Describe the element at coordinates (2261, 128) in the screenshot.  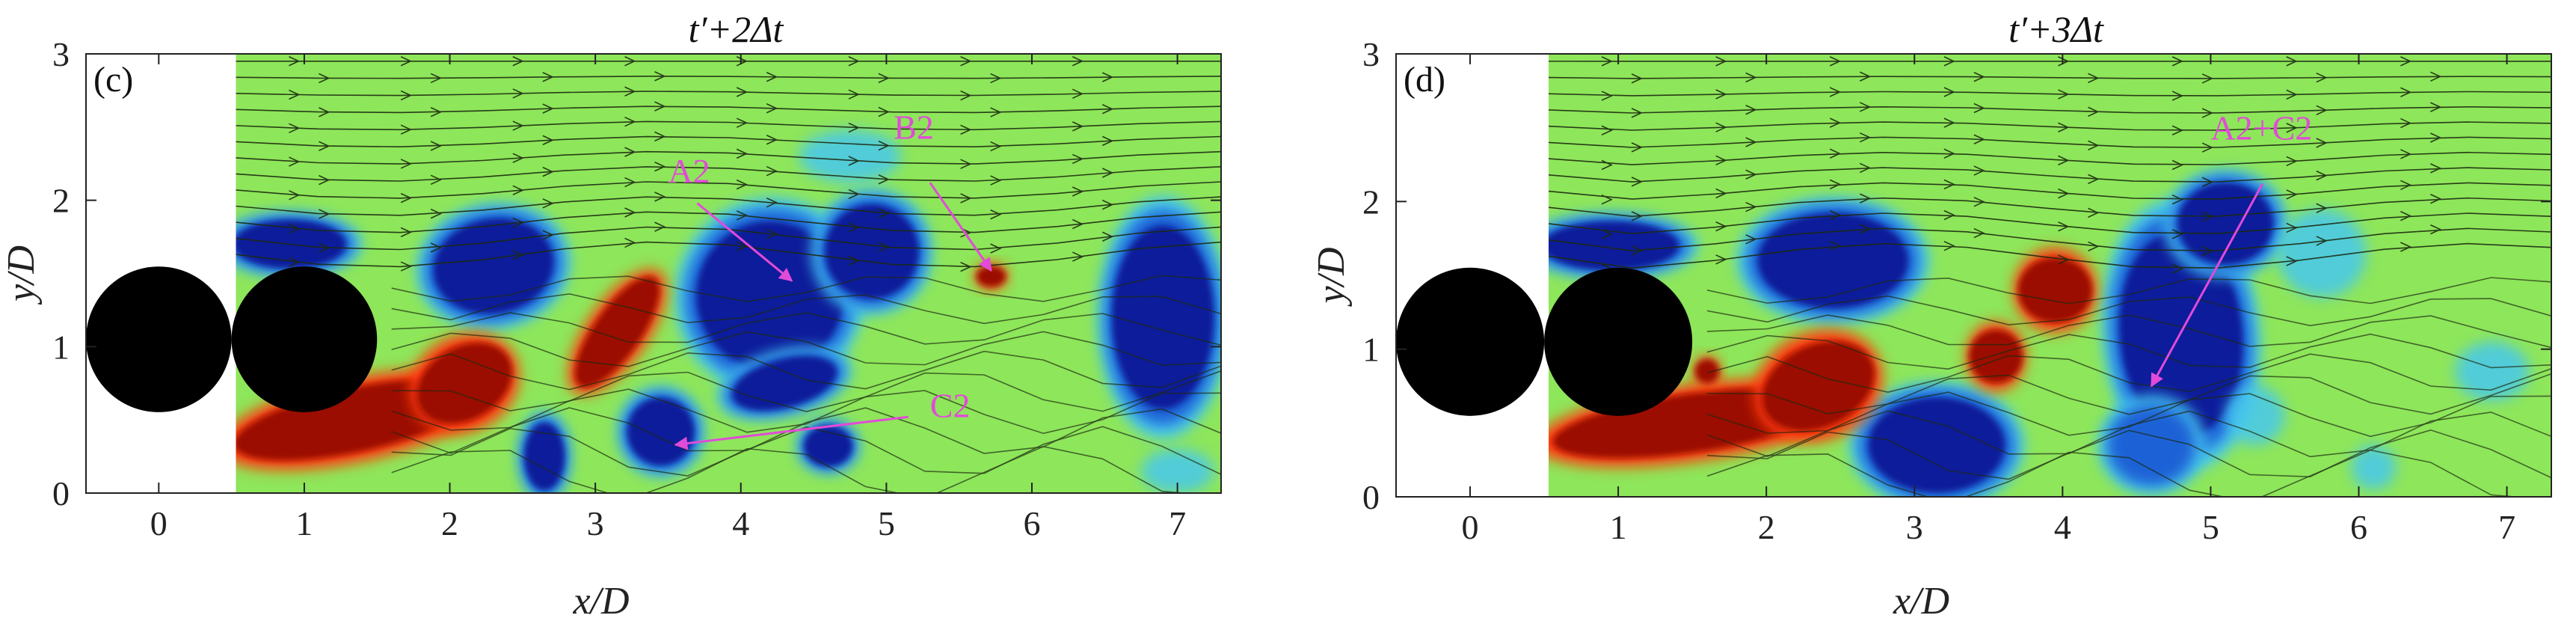
I see `annotation-label-A2+C2: A2+C2` at that location.